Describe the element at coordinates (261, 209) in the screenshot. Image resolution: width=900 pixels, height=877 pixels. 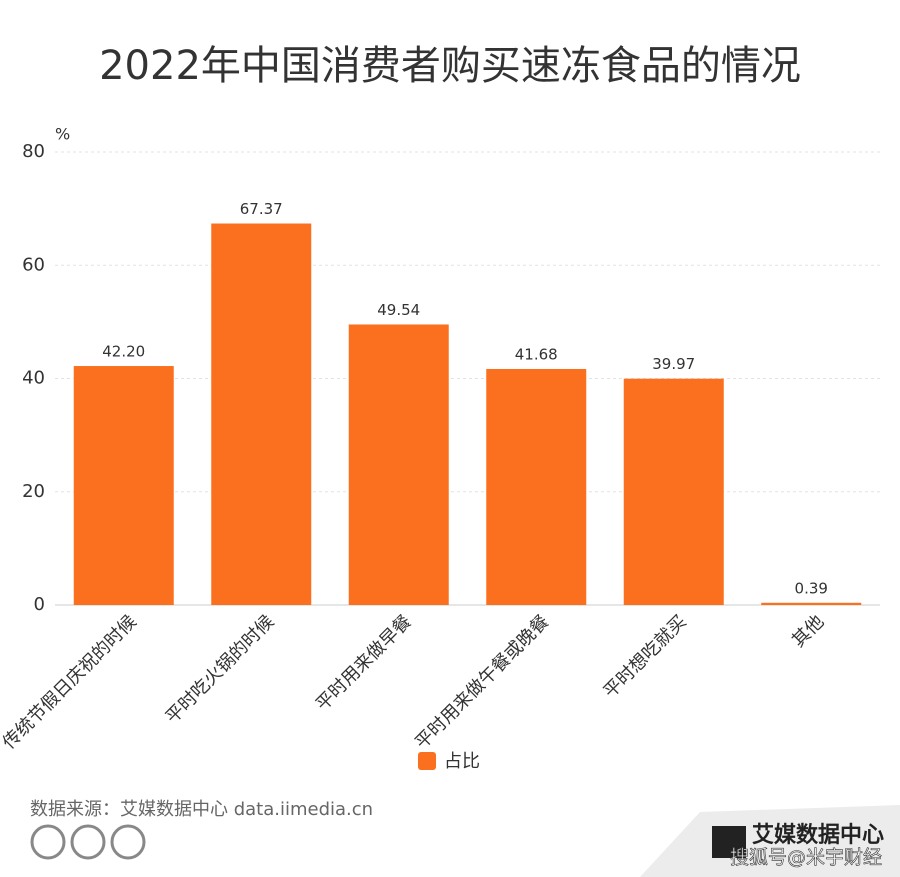
I see `value-label: 67.37` at that location.